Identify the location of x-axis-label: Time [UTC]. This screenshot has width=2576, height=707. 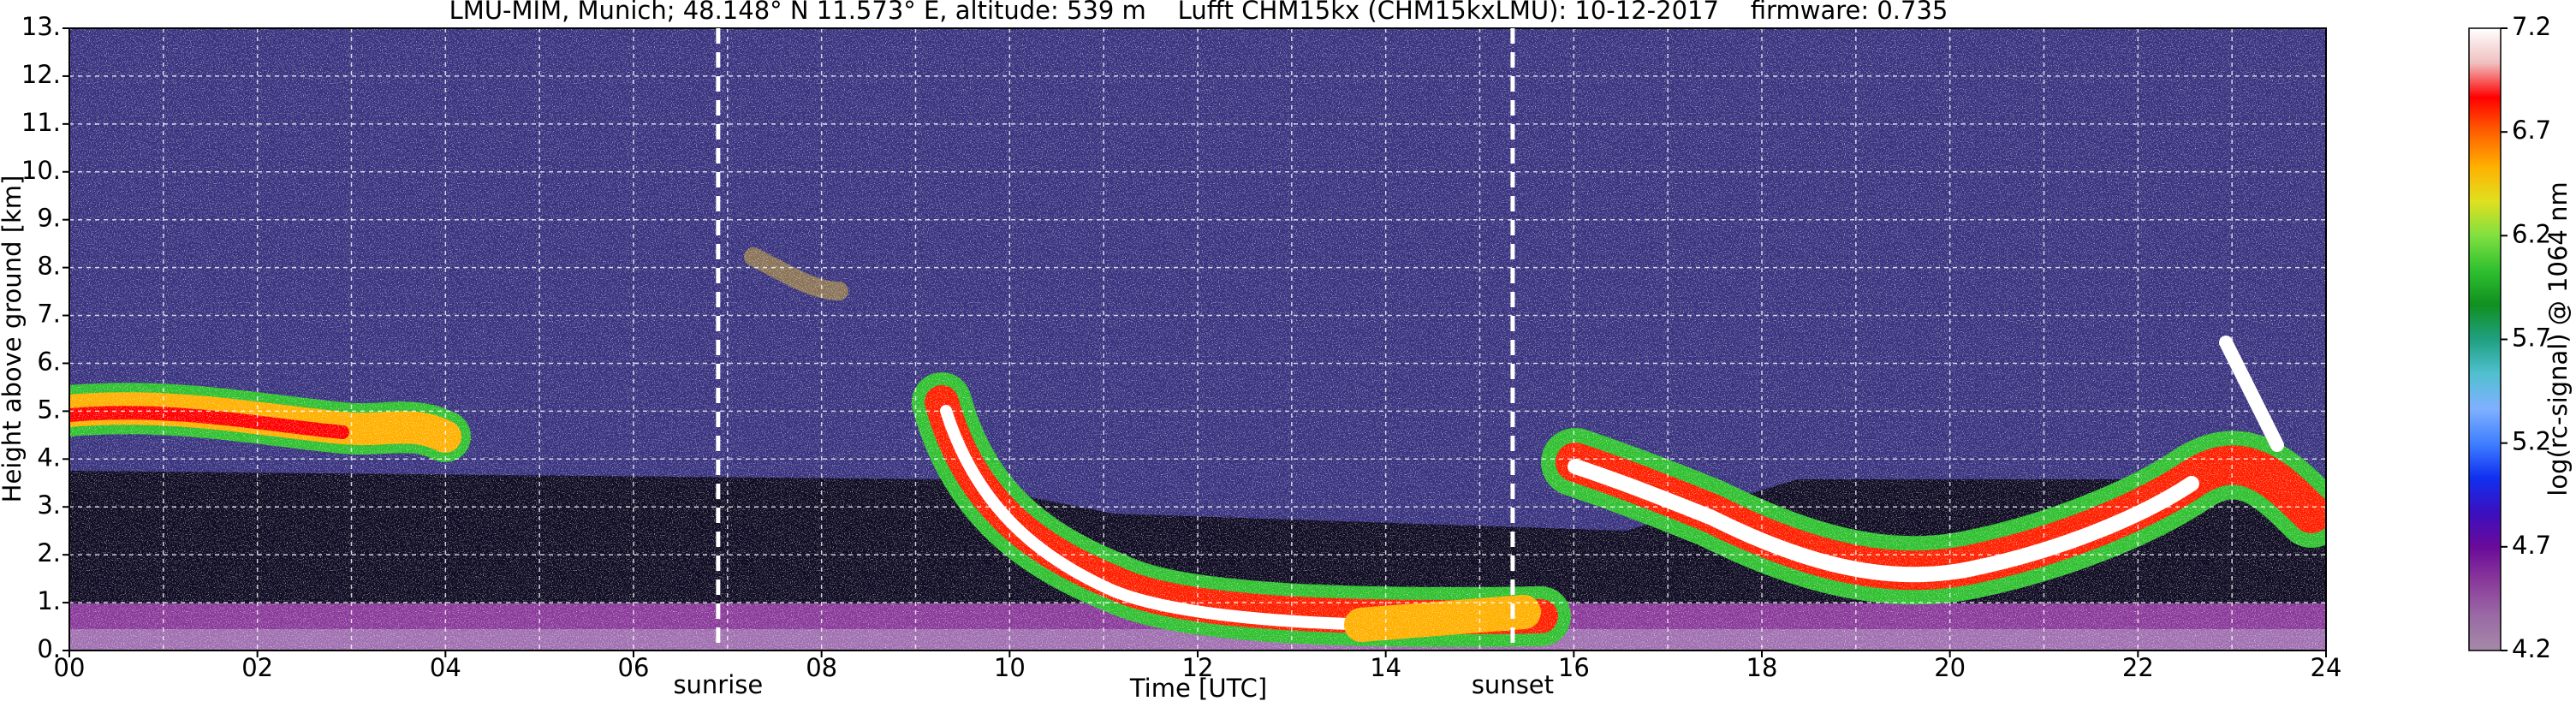
(1198, 688).